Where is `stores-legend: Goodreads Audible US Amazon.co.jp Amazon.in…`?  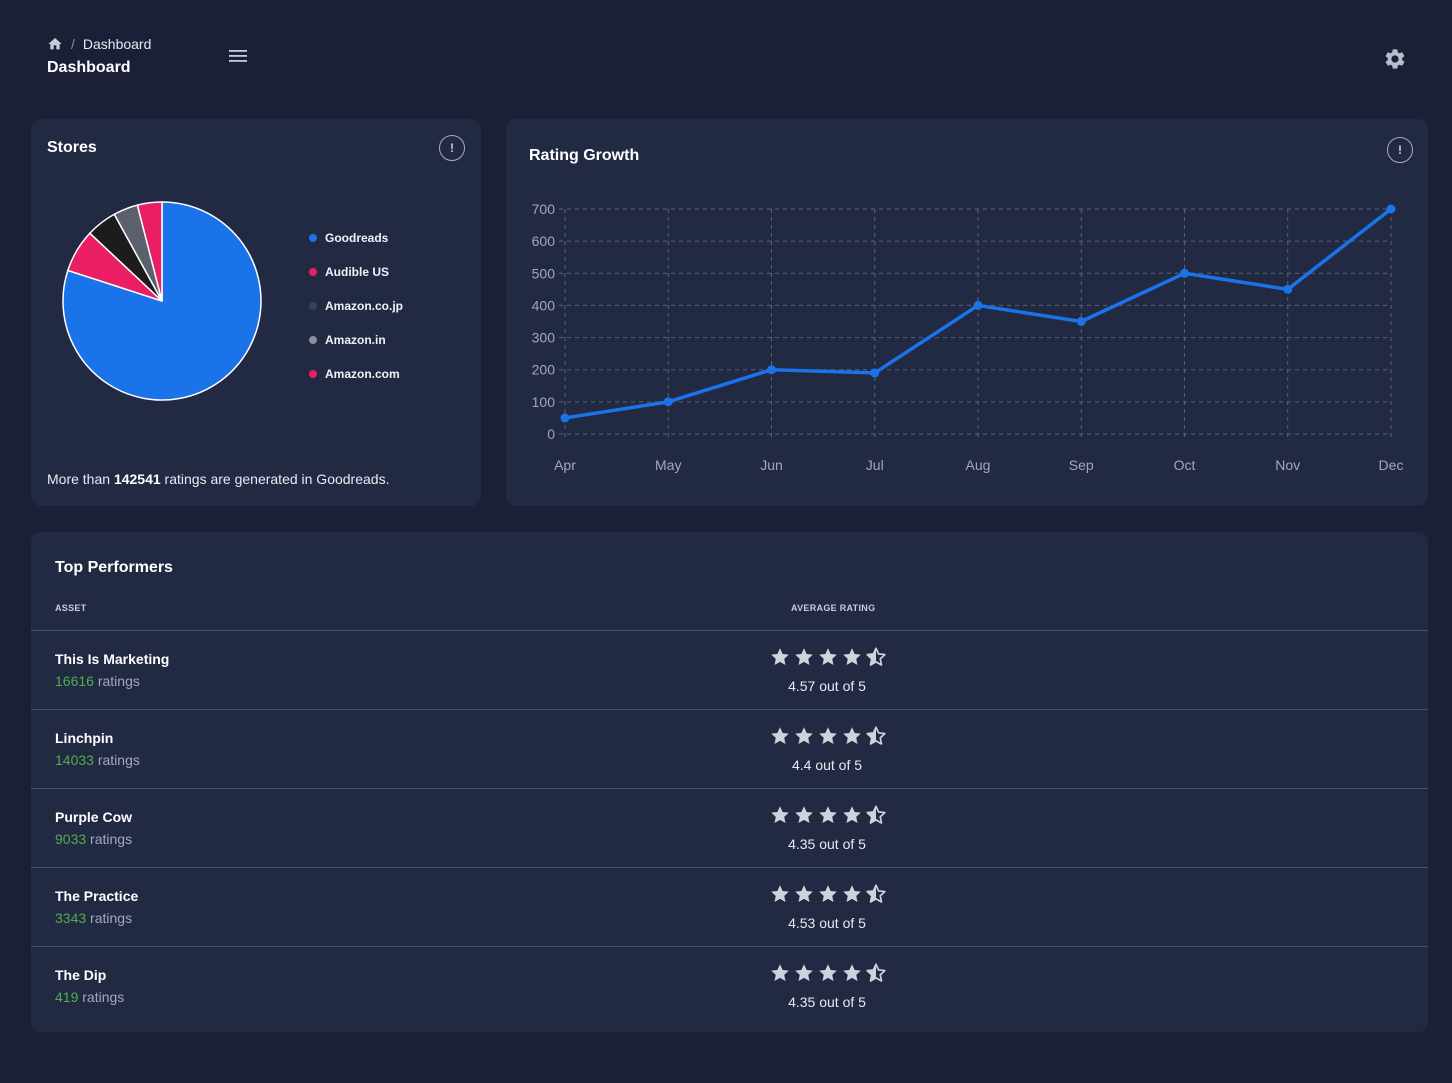
stores-legend: Goodreads Audible US Amazon.co.jp Amazon.in… is located at coordinates (356, 306).